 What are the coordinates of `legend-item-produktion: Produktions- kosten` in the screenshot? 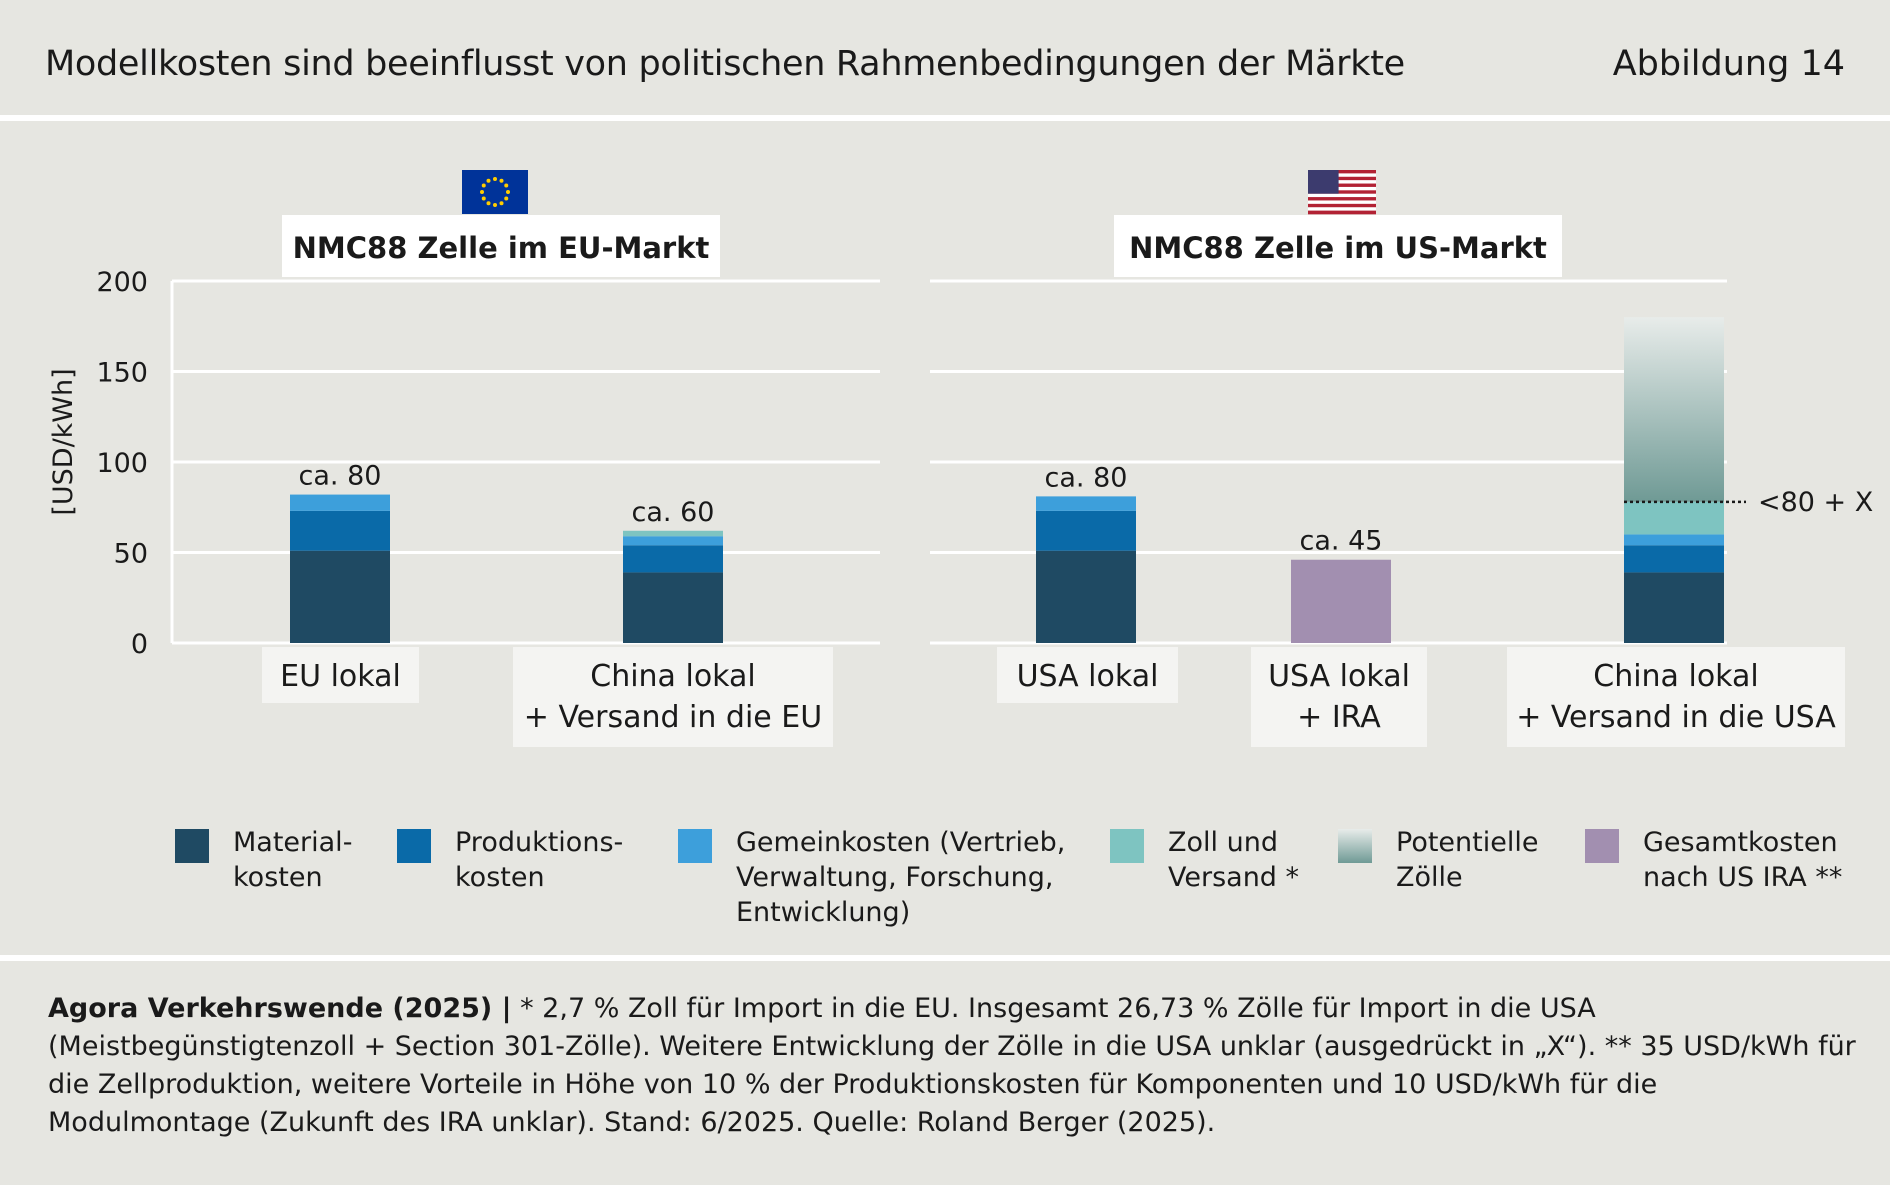 It's located at (510, 860).